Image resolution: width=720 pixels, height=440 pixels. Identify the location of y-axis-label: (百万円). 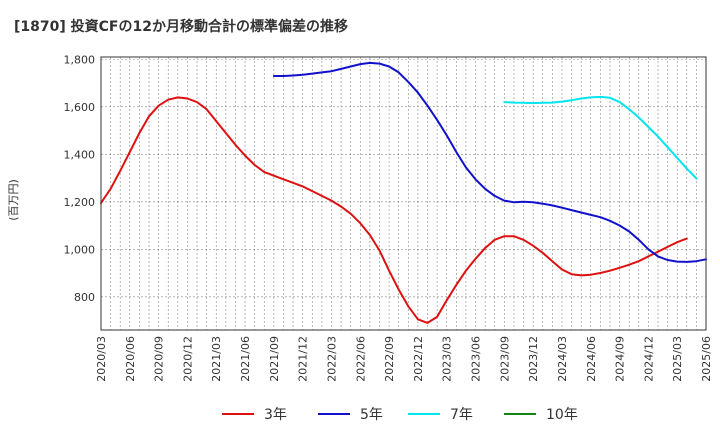
(13, 200).